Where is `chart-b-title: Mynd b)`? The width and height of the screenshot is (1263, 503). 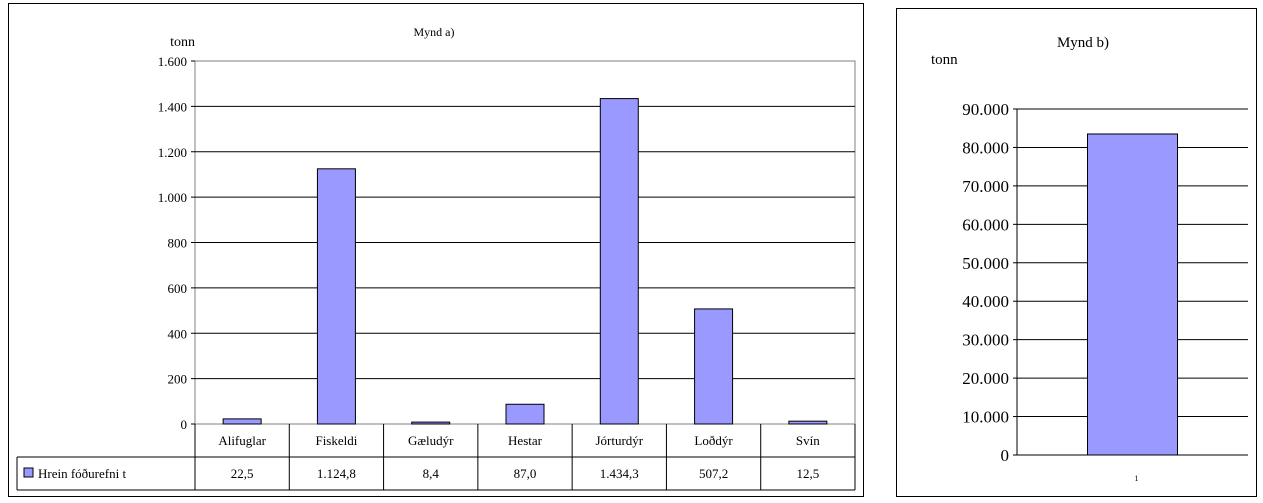
chart-b-title: Mynd b) is located at coordinates (1083, 43).